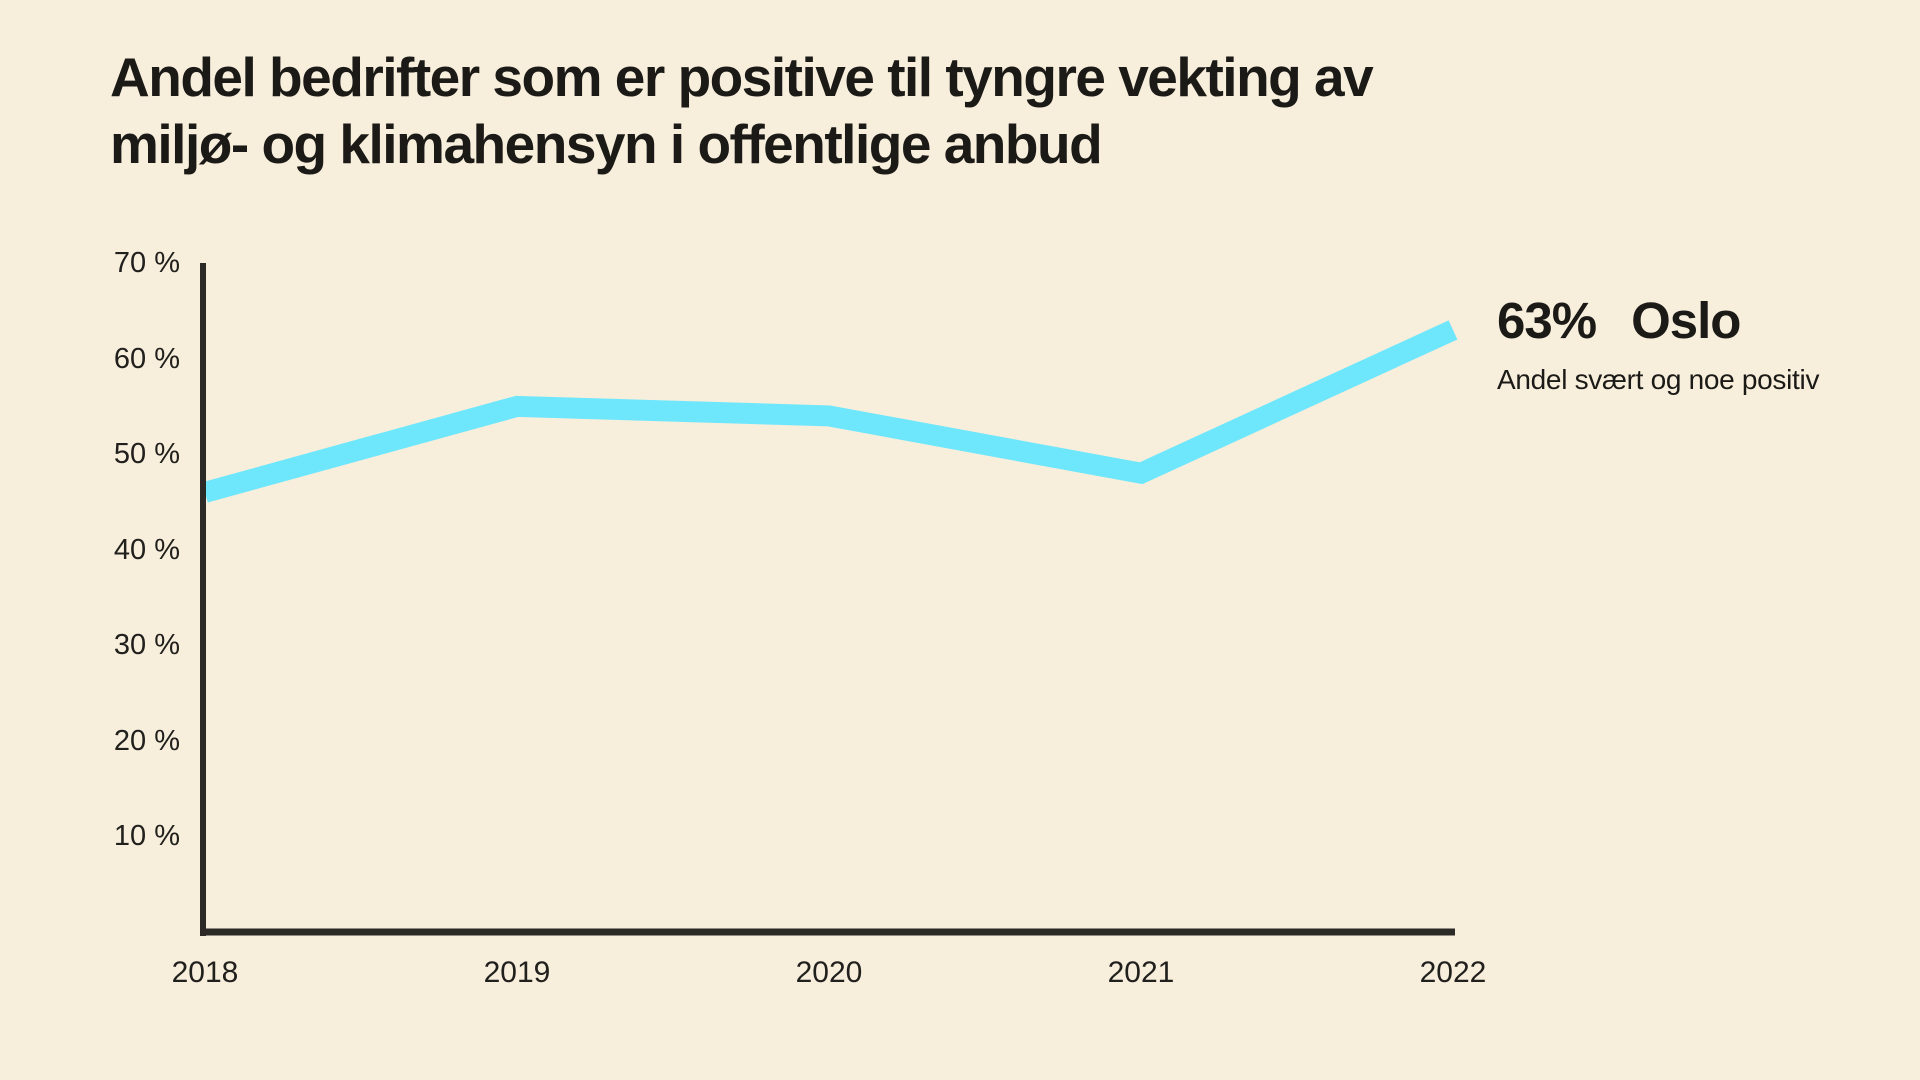 This screenshot has height=1080, width=1920. Describe the element at coordinates (830, 411) in the screenshot. I see `data-line-oslo` at that location.